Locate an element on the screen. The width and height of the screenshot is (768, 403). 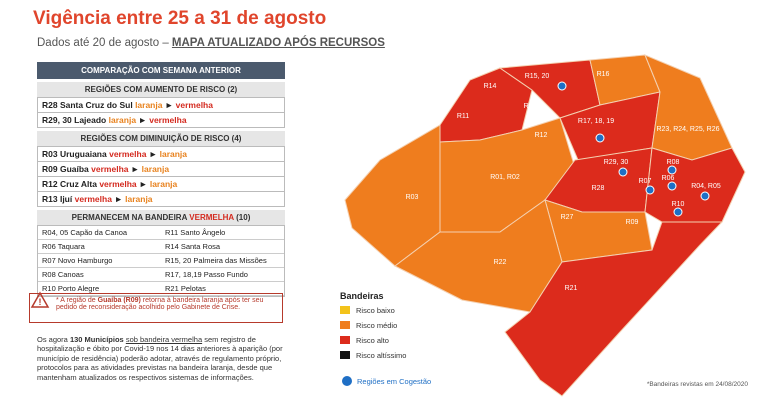
to-flag: vermelha is located at coordinates (168, 120).